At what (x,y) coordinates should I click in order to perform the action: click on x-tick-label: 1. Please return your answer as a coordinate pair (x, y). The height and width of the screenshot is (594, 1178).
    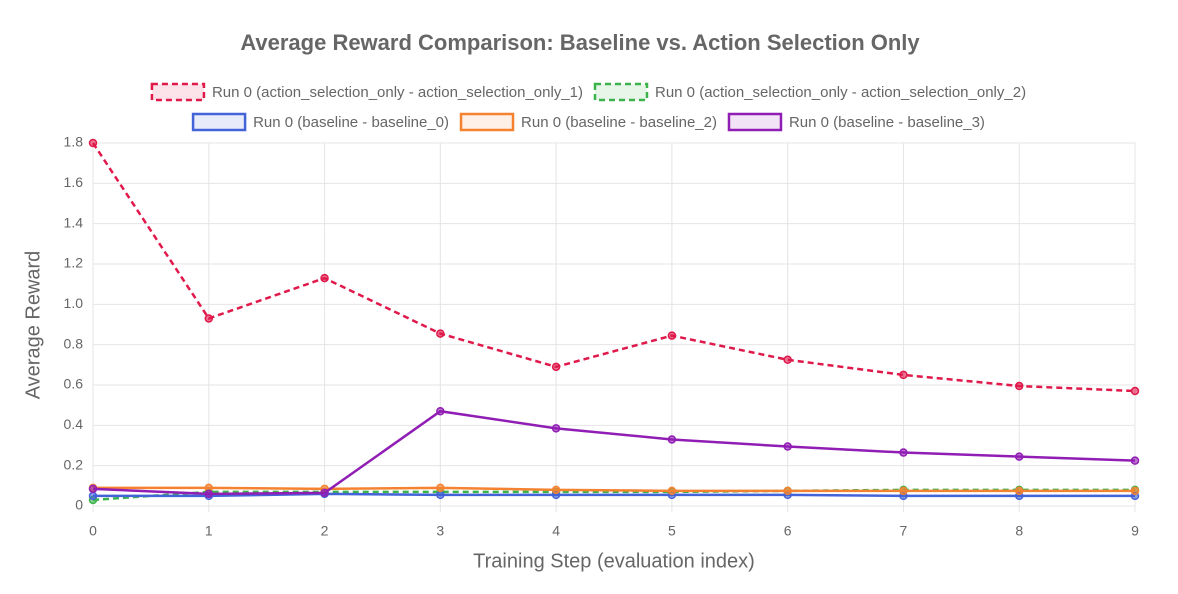
    Looking at the image, I should click on (209, 531).